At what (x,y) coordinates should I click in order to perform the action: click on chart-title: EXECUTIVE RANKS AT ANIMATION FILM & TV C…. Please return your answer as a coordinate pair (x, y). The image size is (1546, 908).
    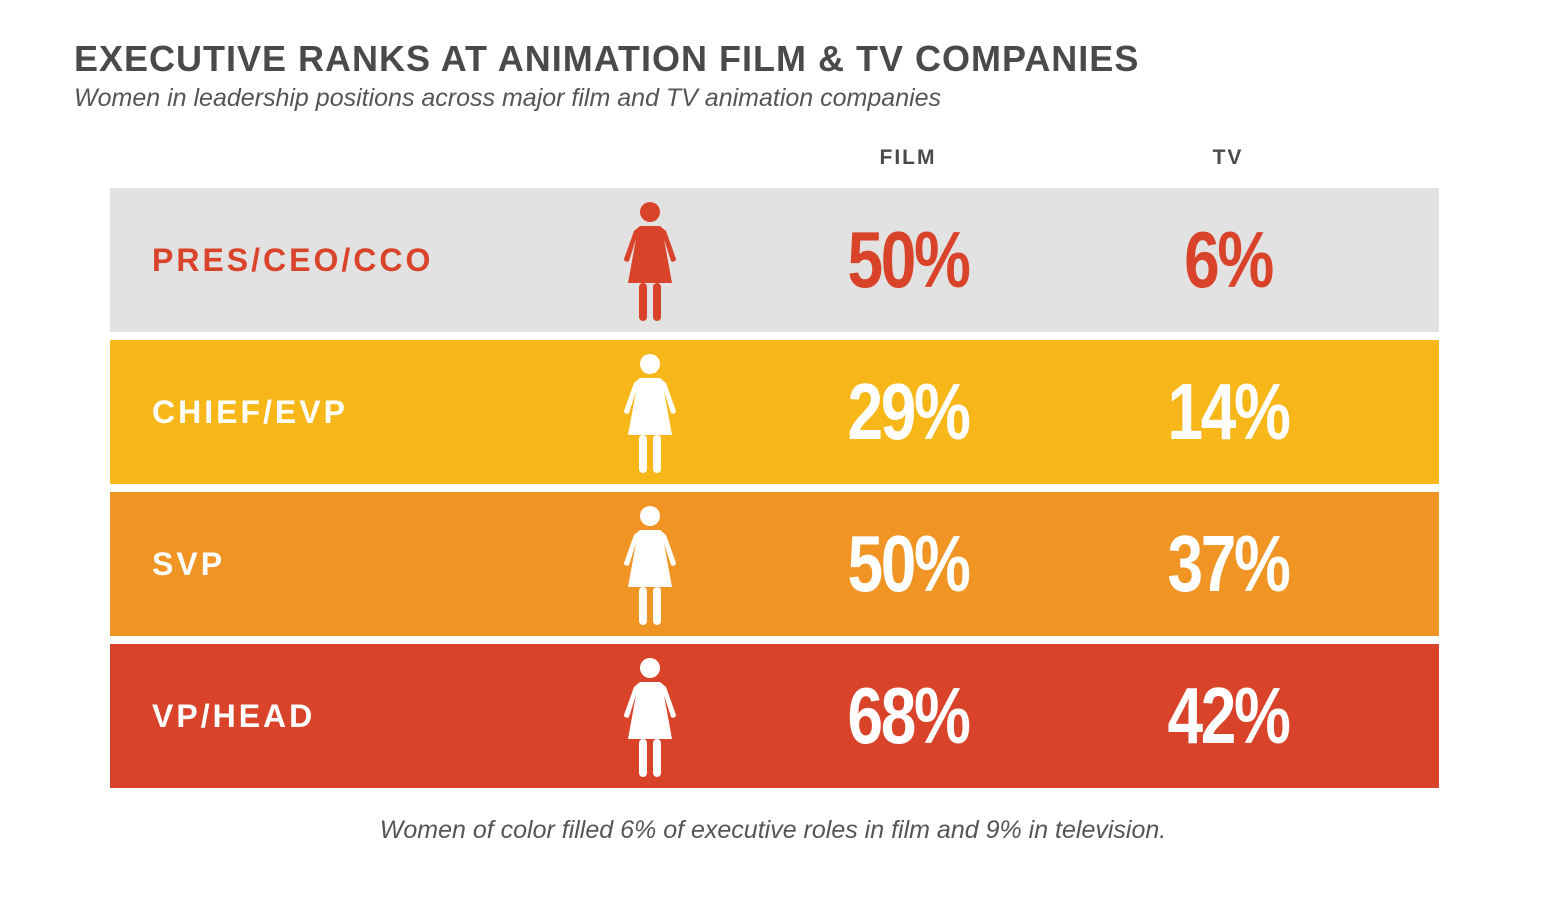
    Looking at the image, I should click on (607, 58).